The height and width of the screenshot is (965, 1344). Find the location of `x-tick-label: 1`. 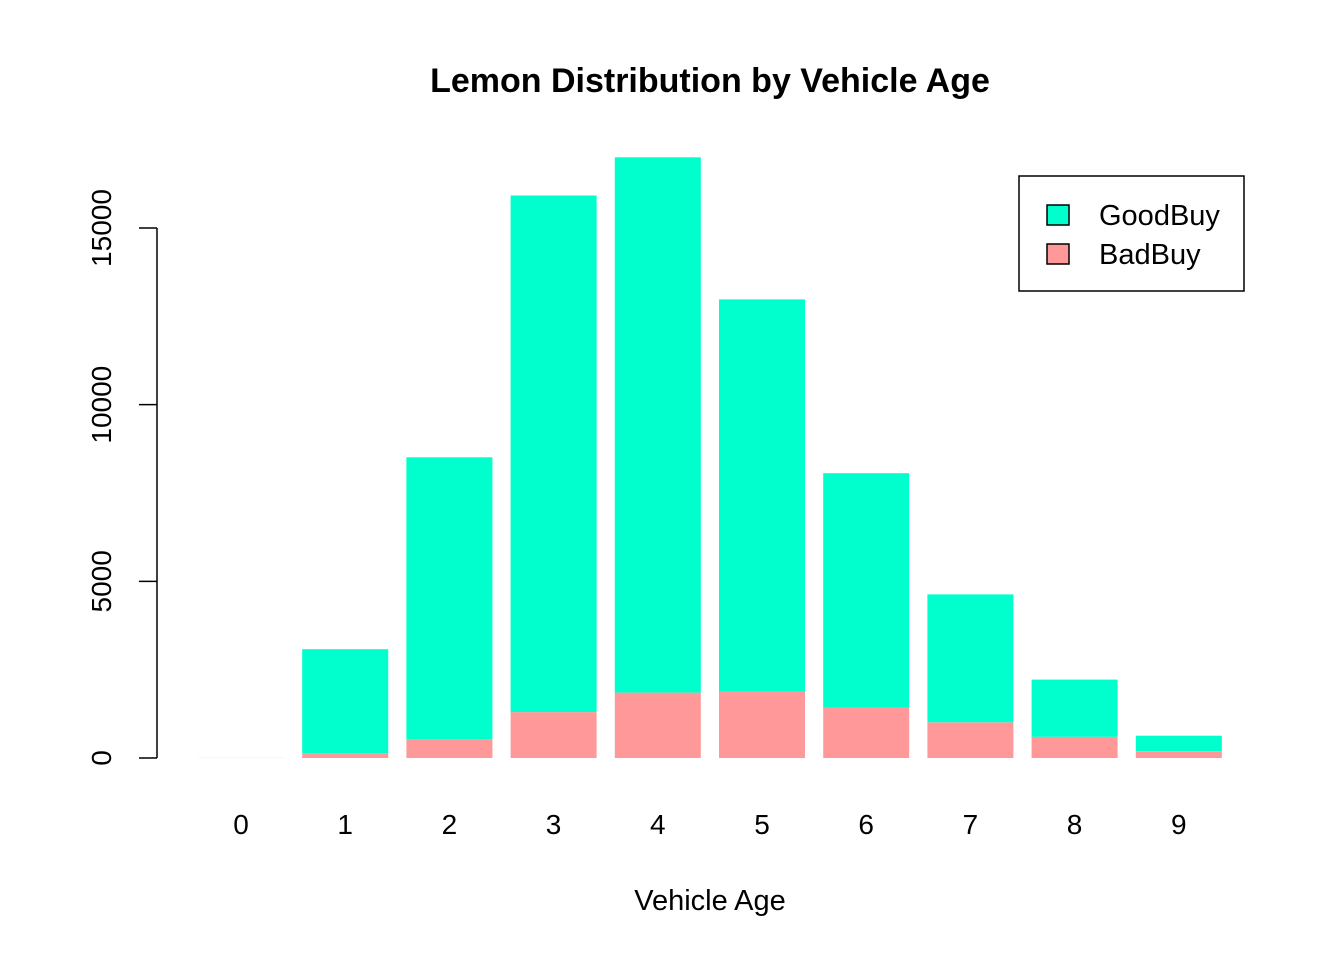

x-tick-label: 1 is located at coordinates (345, 824).